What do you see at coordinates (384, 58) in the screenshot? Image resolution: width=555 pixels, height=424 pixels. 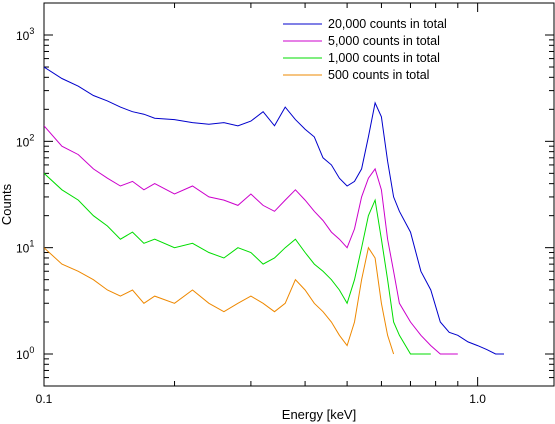 I see `legend-label: 1,000 counts in total` at bounding box center [384, 58].